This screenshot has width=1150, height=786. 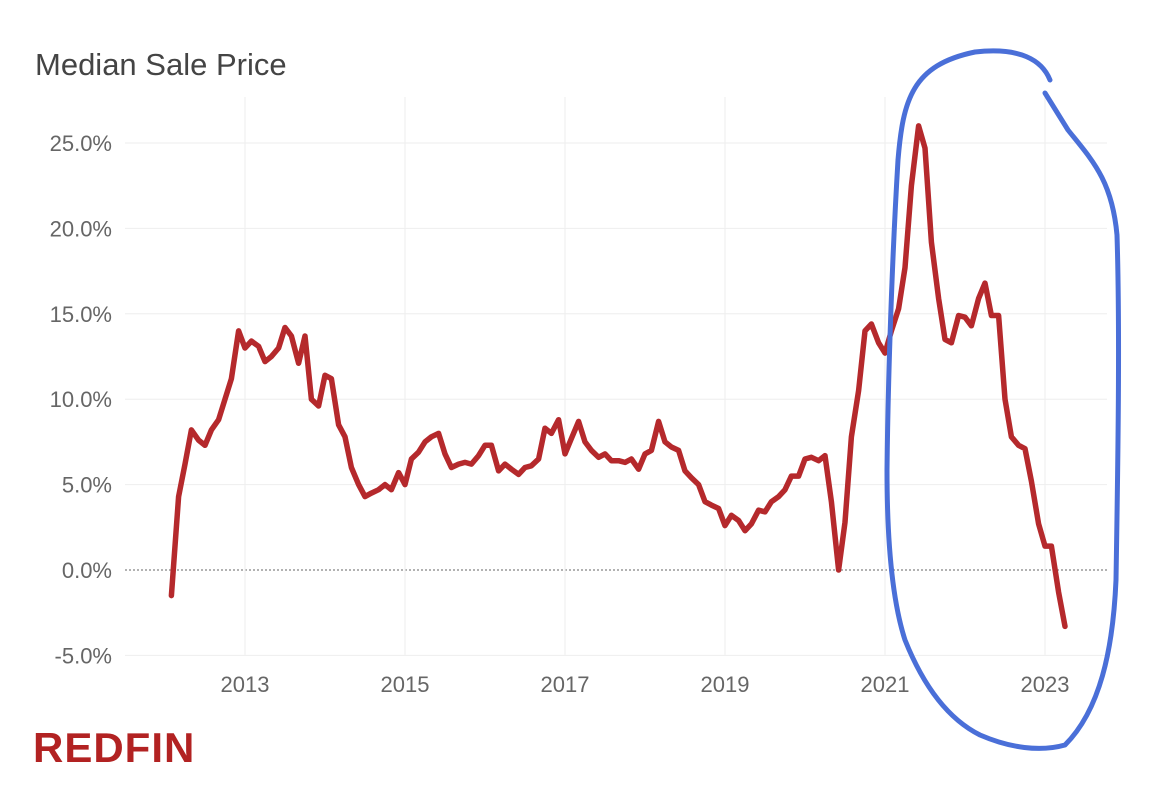 What do you see at coordinates (405, 684) in the screenshot?
I see `x-tick-label: 2015` at bounding box center [405, 684].